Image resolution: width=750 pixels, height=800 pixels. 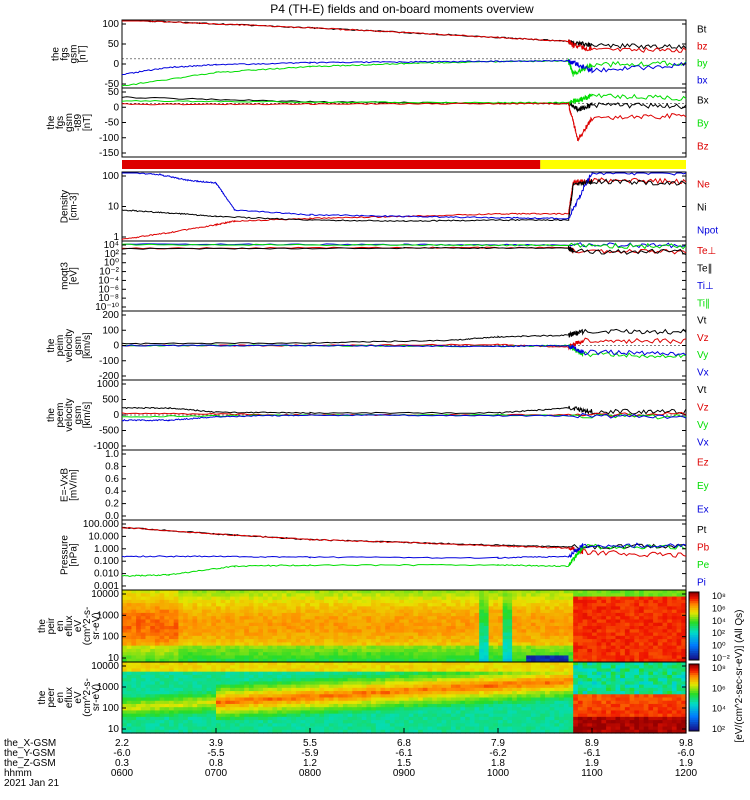 I want to click on peir_spec-ytick: 10, so click(x=114, y=658).